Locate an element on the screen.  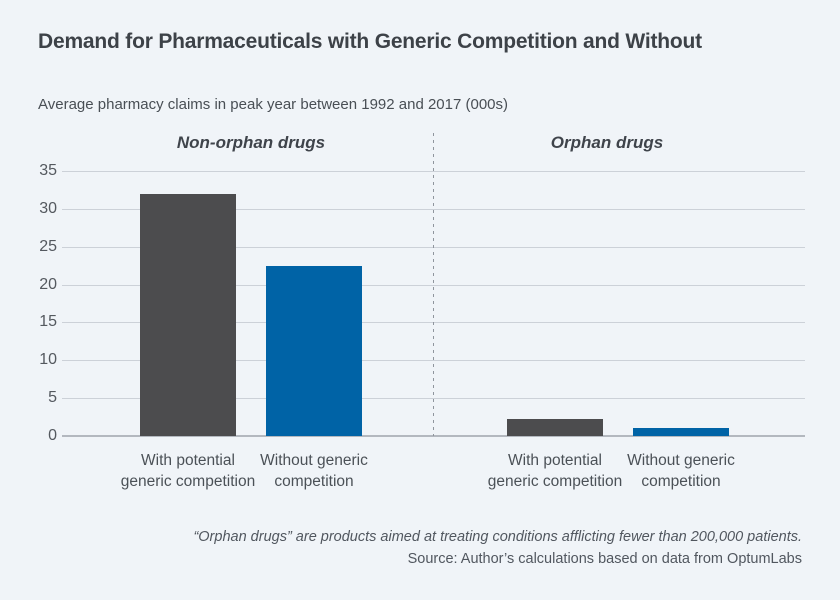
section-divider-line is located at coordinates (433, 284).